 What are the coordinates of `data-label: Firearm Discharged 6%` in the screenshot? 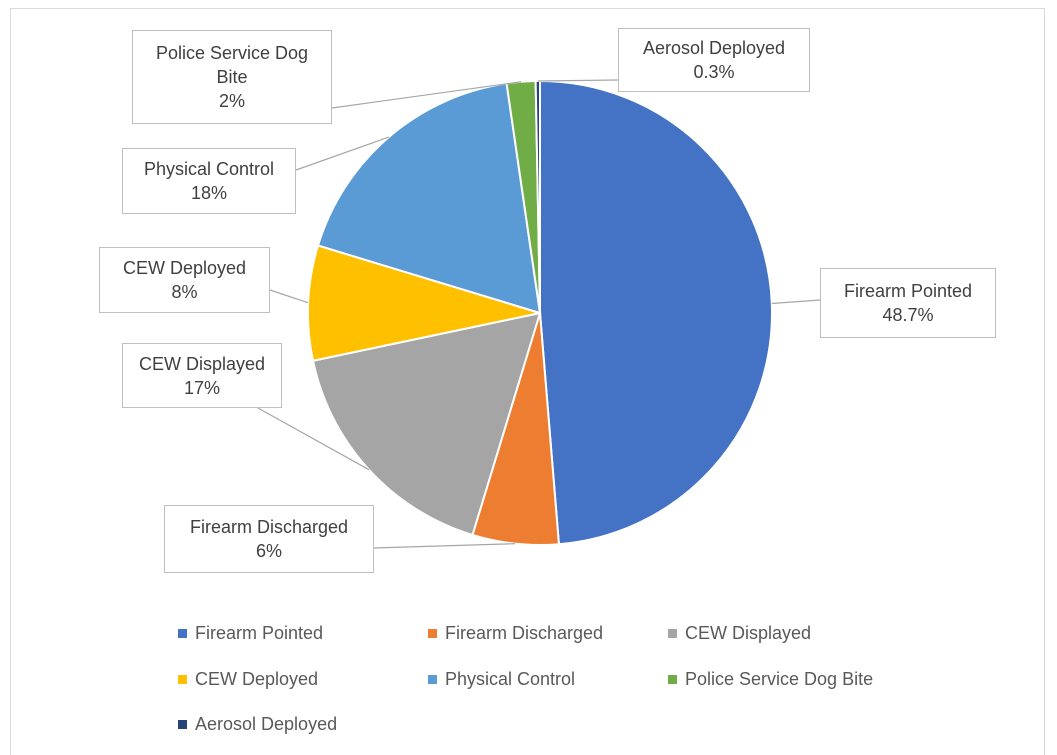 It's located at (269, 539).